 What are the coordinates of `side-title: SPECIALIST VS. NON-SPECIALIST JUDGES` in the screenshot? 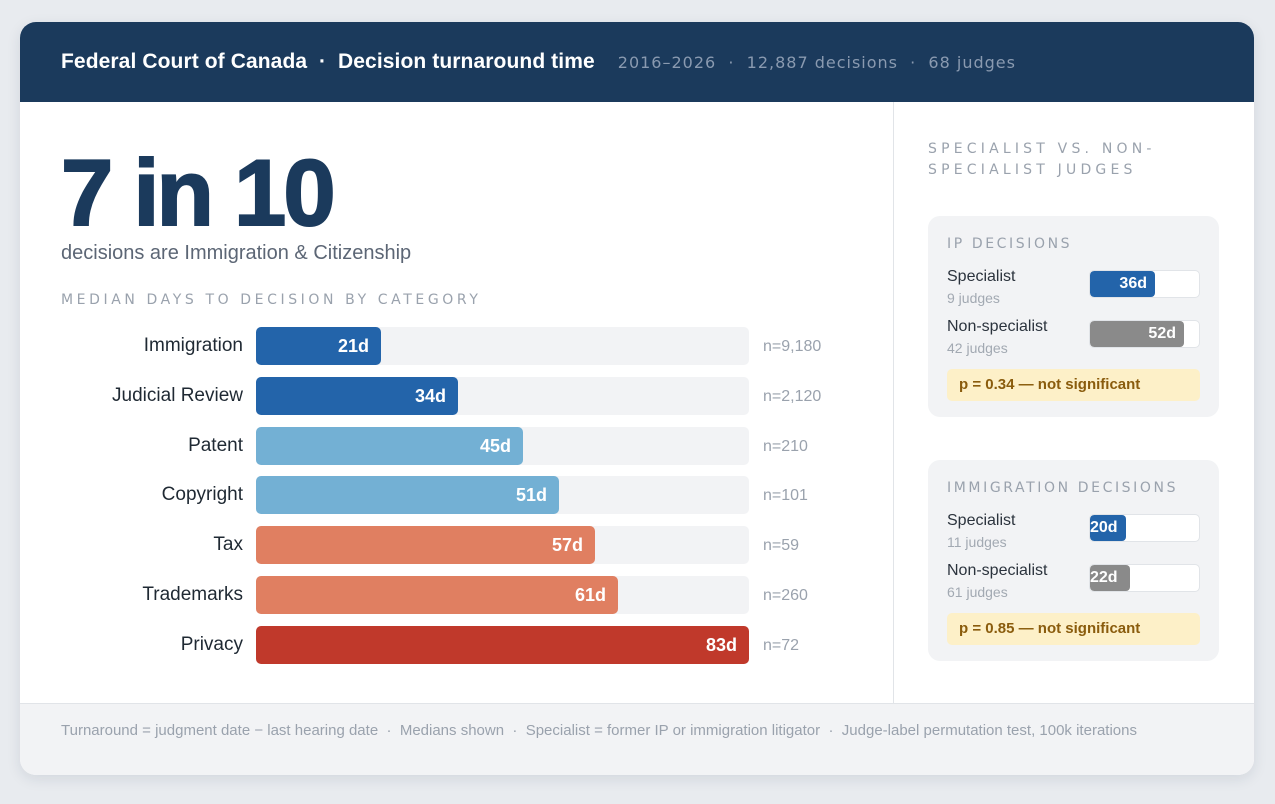 It's located at (1042, 159).